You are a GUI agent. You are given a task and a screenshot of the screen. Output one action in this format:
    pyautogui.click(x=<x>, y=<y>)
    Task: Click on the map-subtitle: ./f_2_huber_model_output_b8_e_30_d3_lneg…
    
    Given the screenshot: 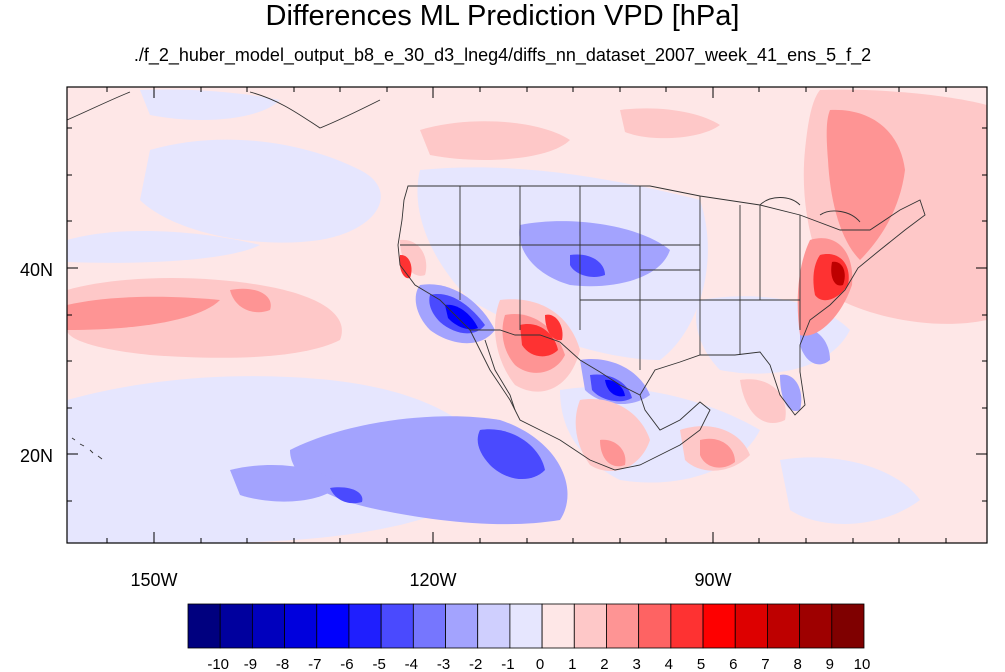 What is the action you would take?
    pyautogui.click(x=502, y=55)
    